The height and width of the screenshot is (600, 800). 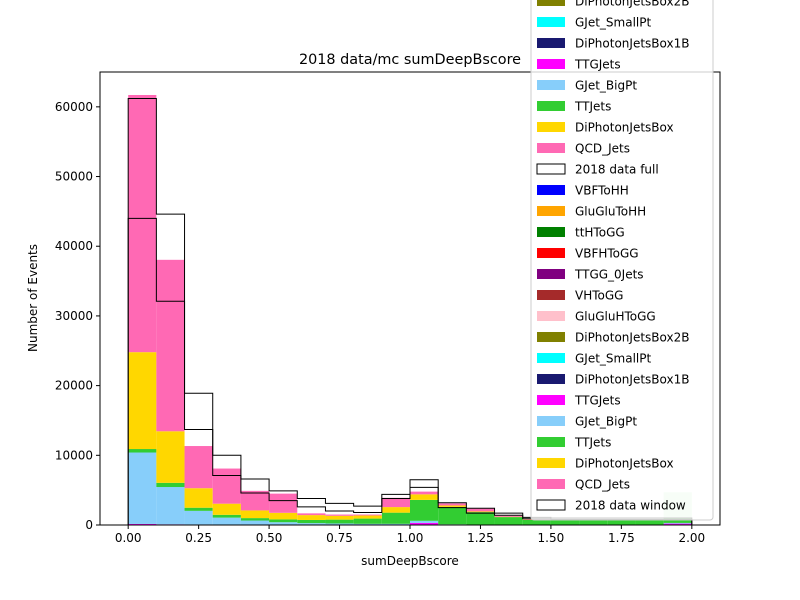 What do you see at coordinates (480, 538) in the screenshot?
I see `x-tick-label: 1.25` at bounding box center [480, 538].